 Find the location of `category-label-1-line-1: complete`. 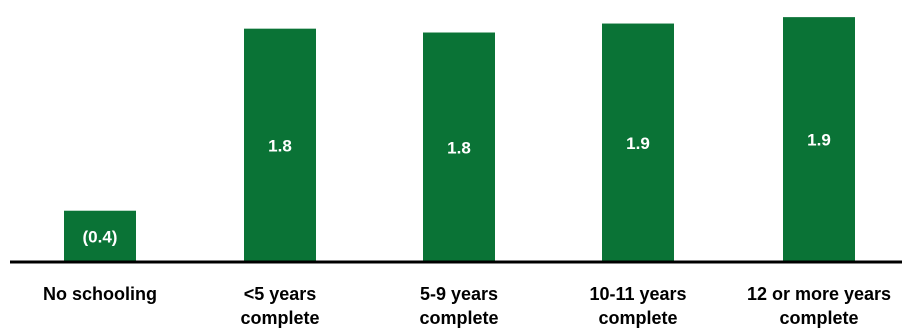

category-label-1-line-1: complete is located at coordinates (279, 318).